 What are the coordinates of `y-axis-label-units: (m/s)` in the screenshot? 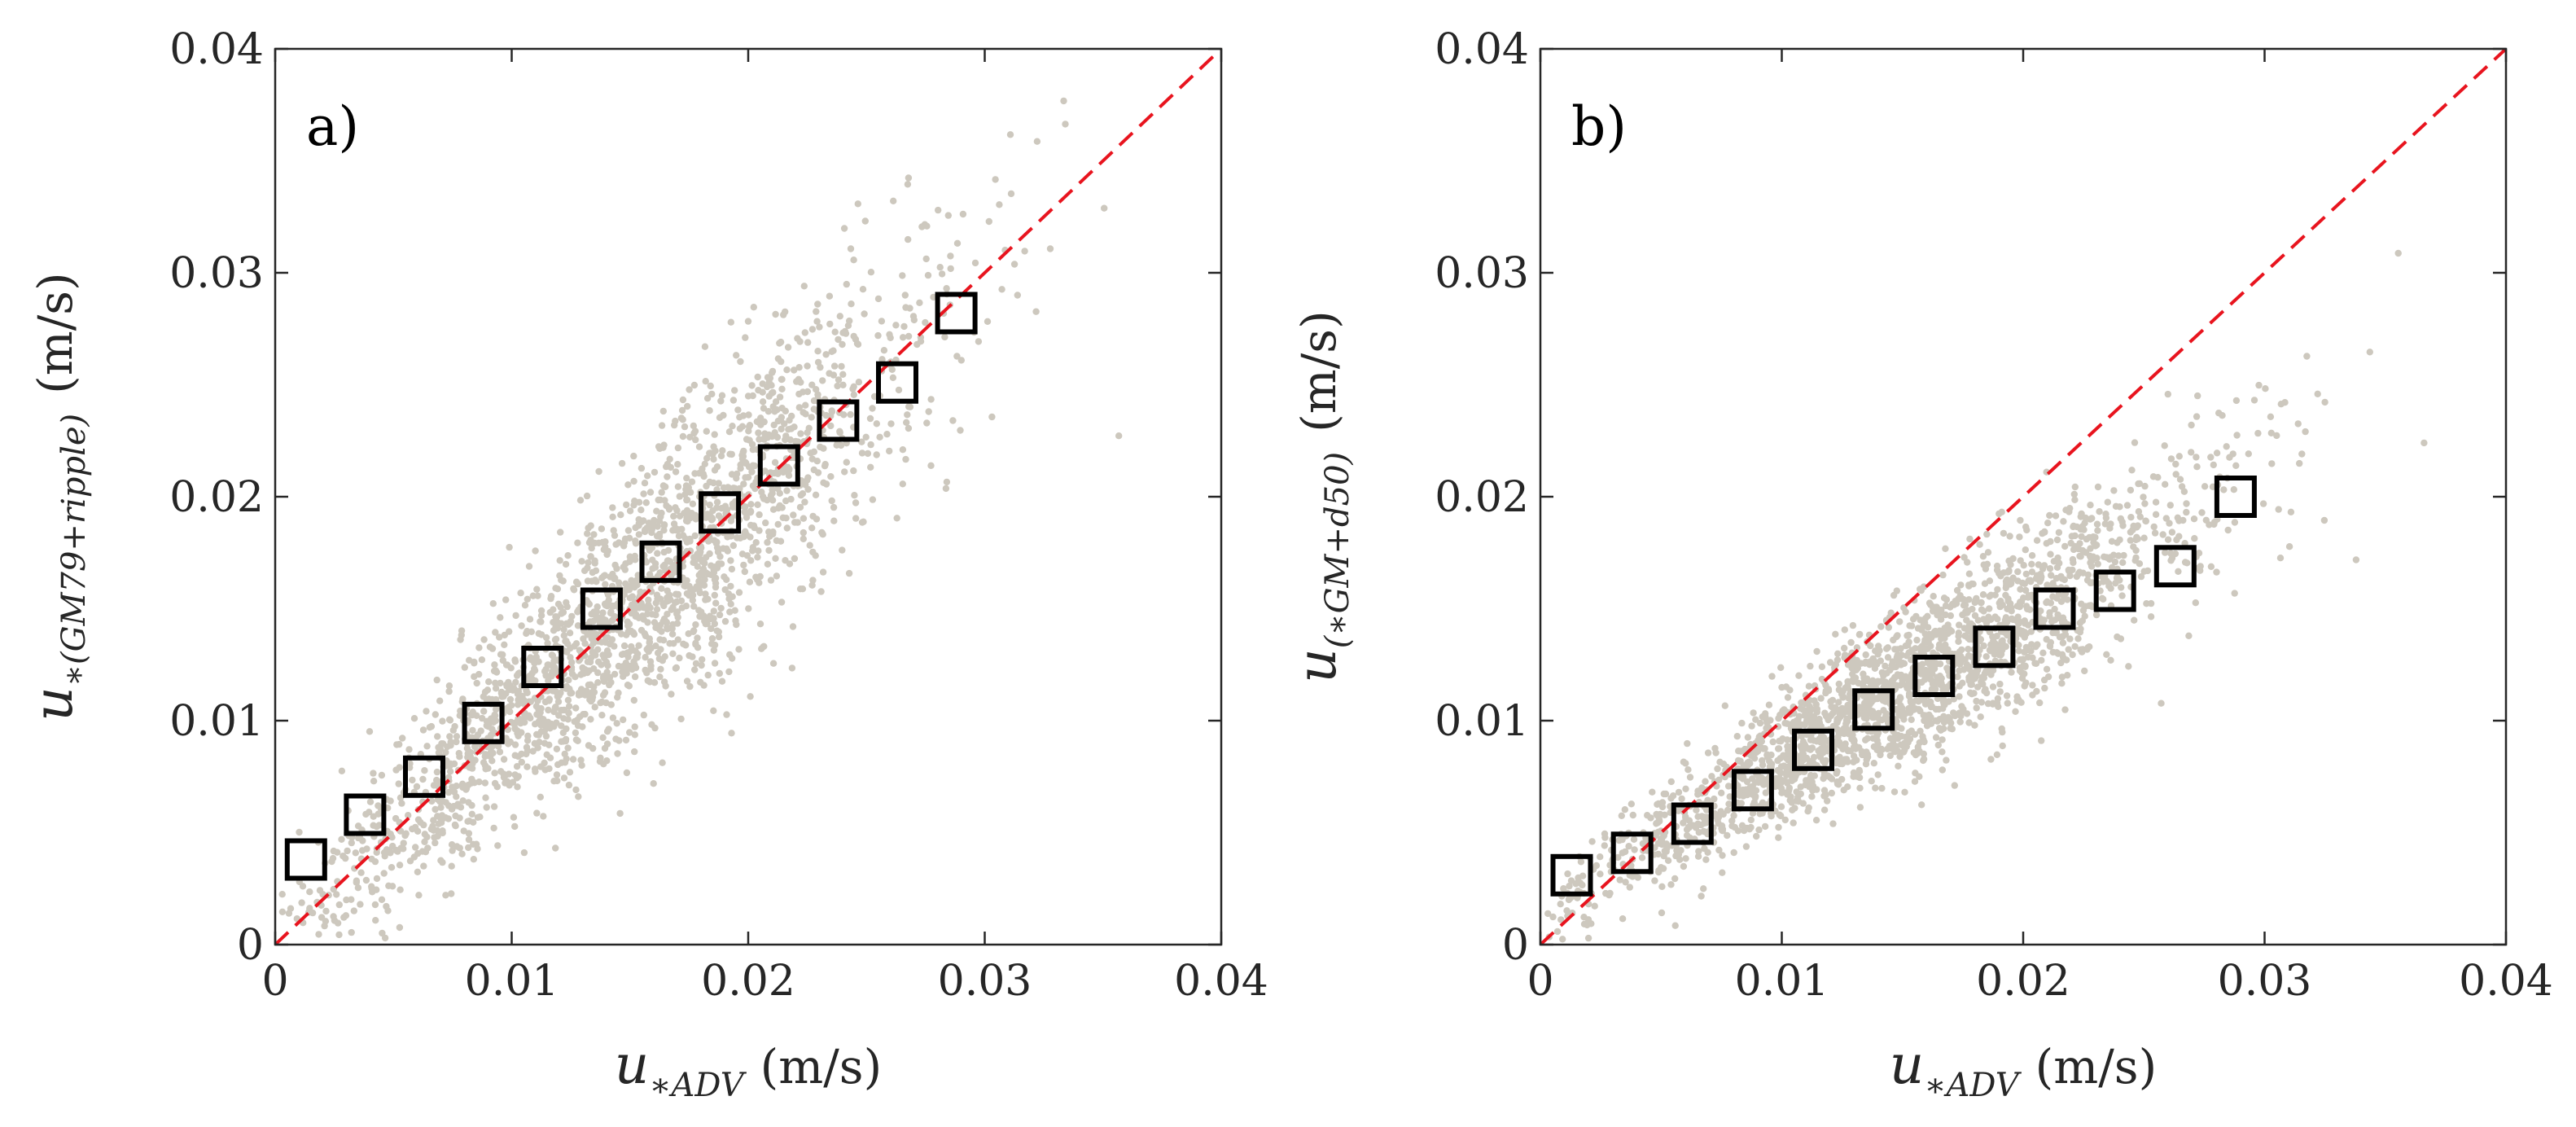 It's located at (55, 333).